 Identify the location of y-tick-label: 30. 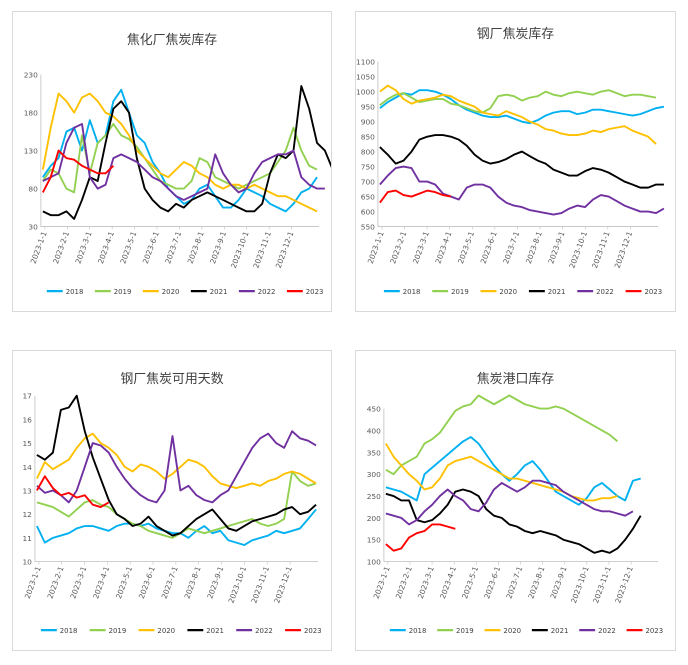
(33, 227).